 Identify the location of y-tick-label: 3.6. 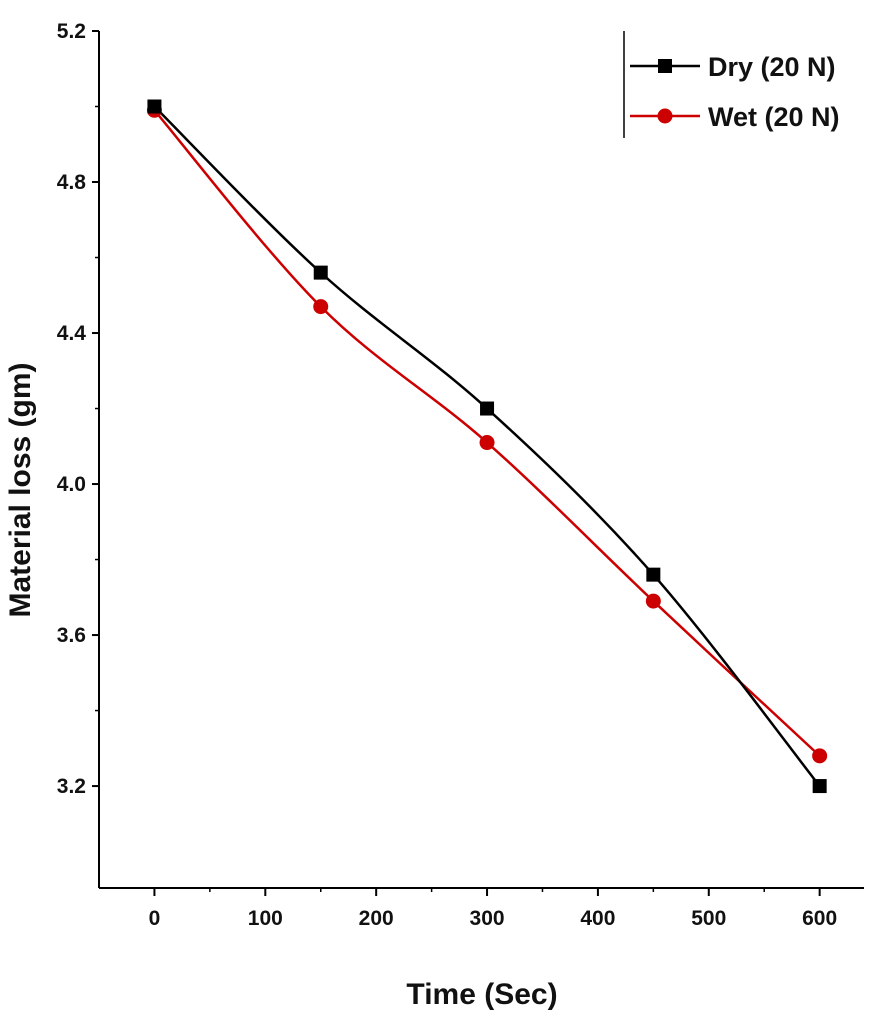
(71, 635).